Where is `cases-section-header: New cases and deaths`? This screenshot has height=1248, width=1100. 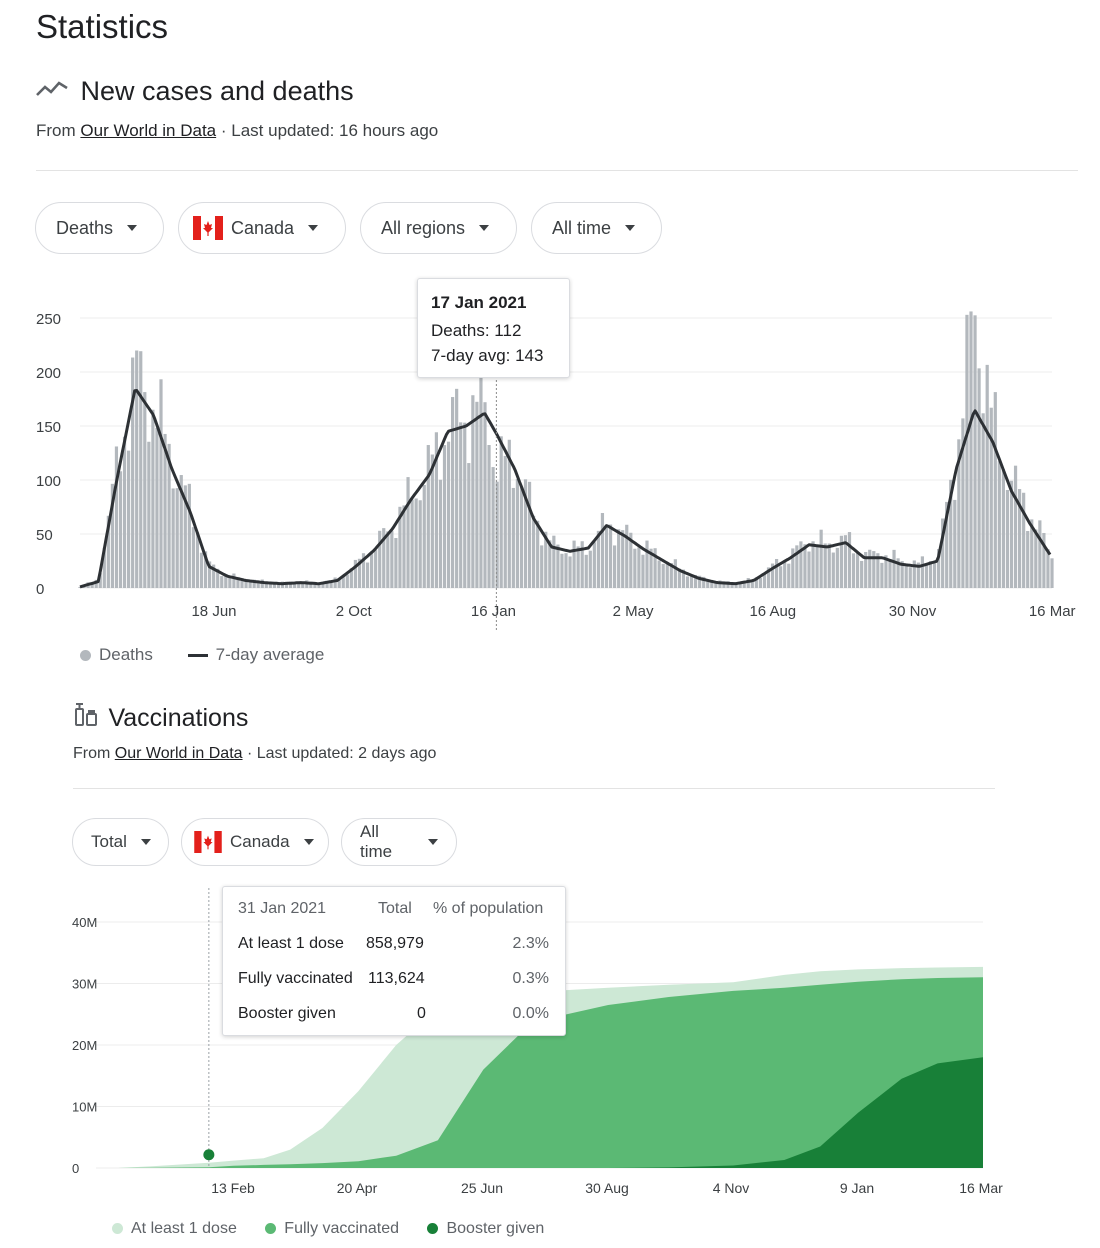 cases-section-header: New cases and deaths is located at coordinates (195, 91).